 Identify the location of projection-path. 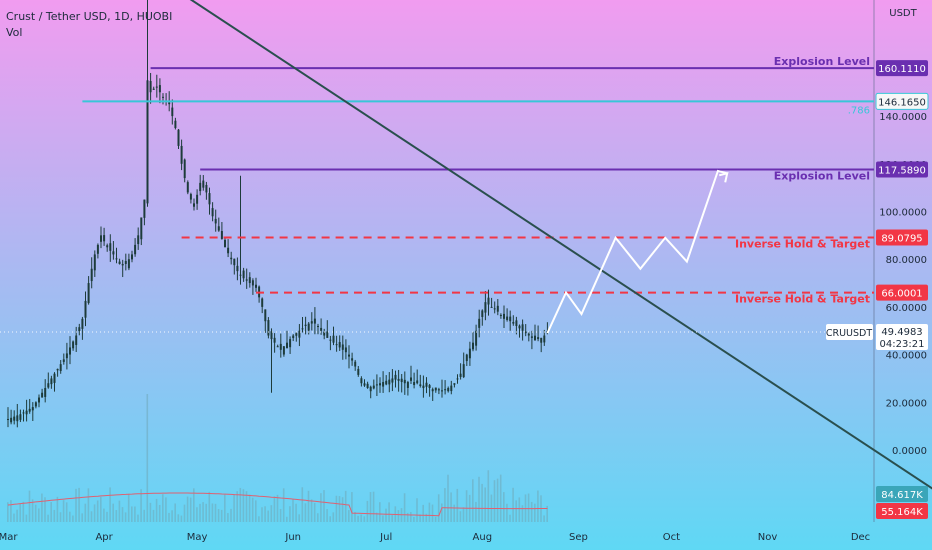
(637, 251).